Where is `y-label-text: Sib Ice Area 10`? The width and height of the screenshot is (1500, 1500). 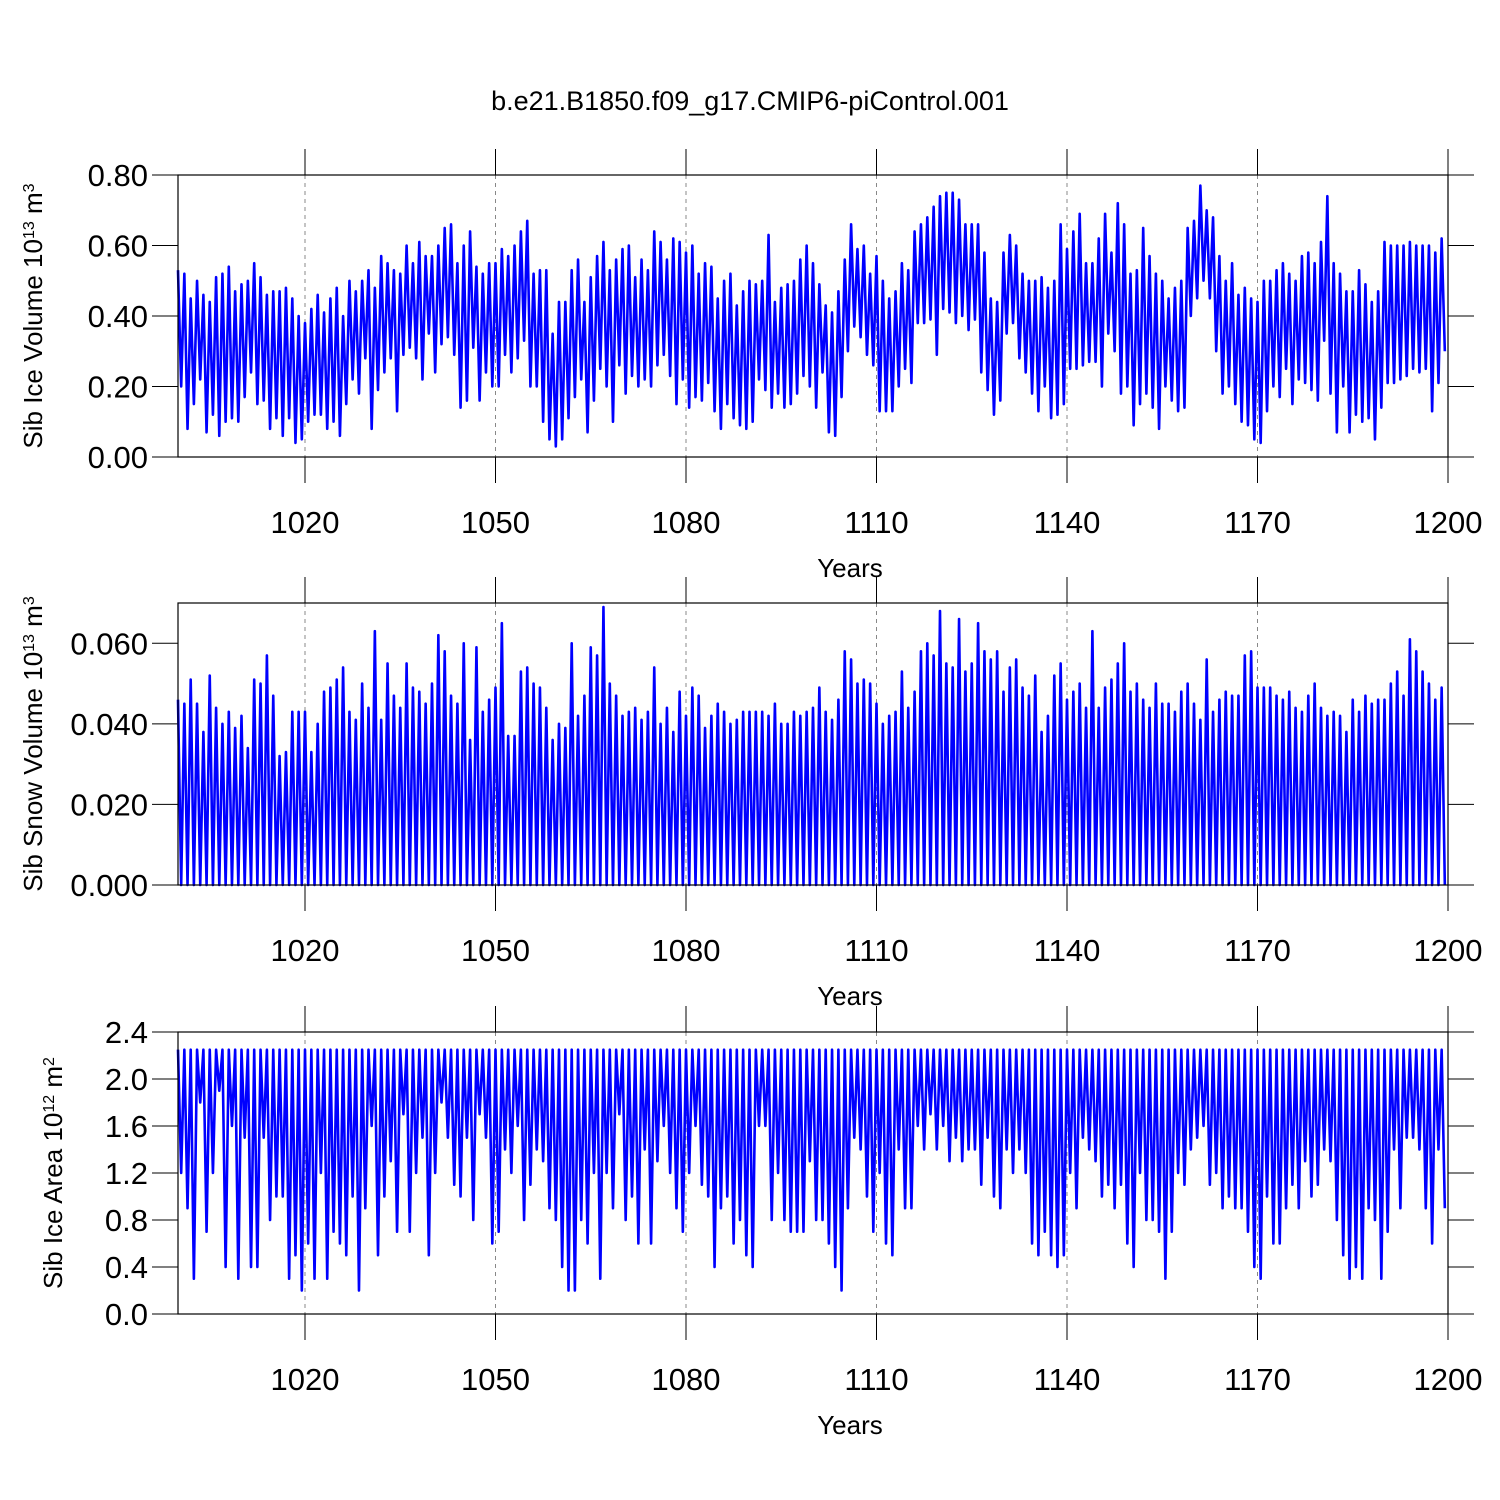
y-label-text: Sib Ice Area 10 is located at coordinates (53, 1201).